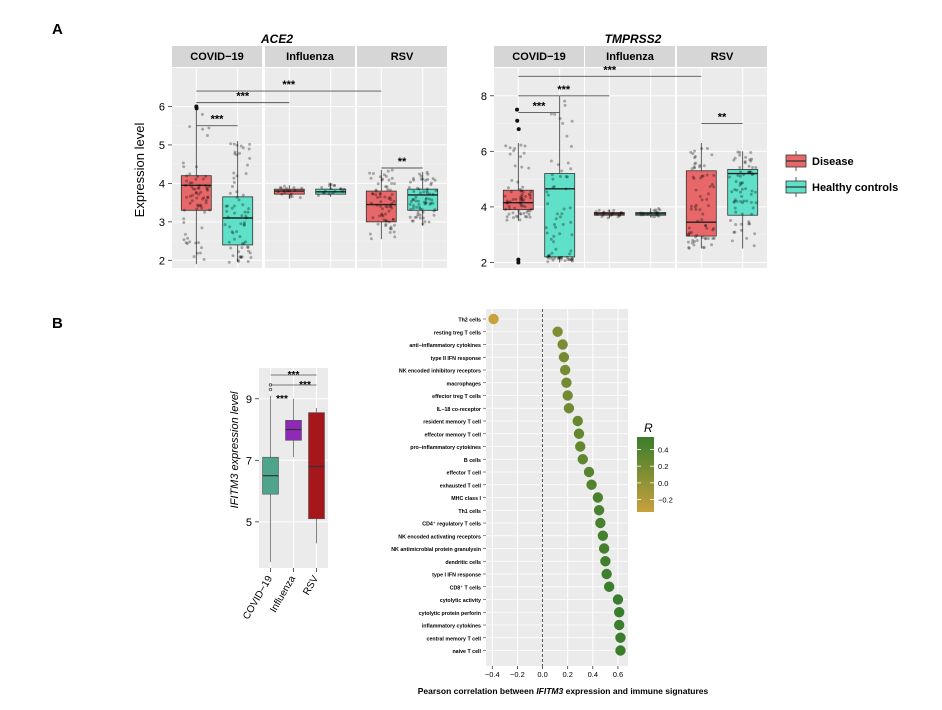  Describe the element at coordinates (445, 346) in the screenshot. I see `signature-label: anti−inflammatory cytokines` at that location.